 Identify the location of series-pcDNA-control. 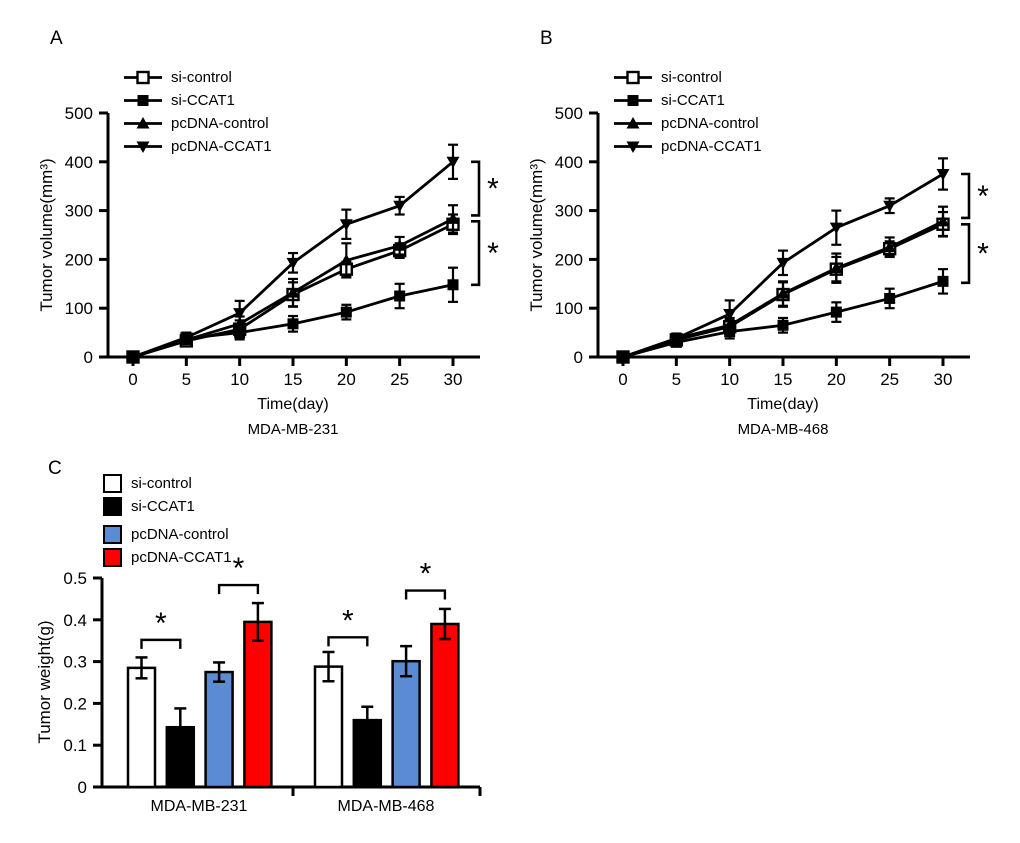
(293, 283).